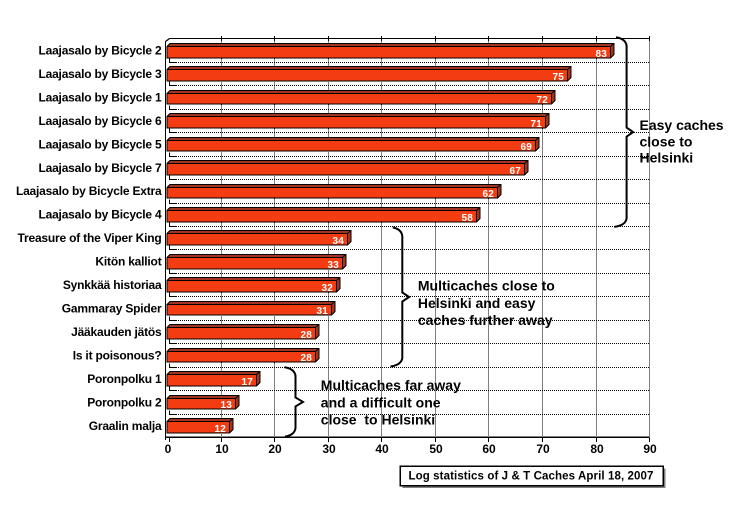 The image size is (745, 505). What do you see at coordinates (100, 215) in the screenshot?
I see `svg-text: Laajasalo by Bicycle 4` at bounding box center [100, 215].